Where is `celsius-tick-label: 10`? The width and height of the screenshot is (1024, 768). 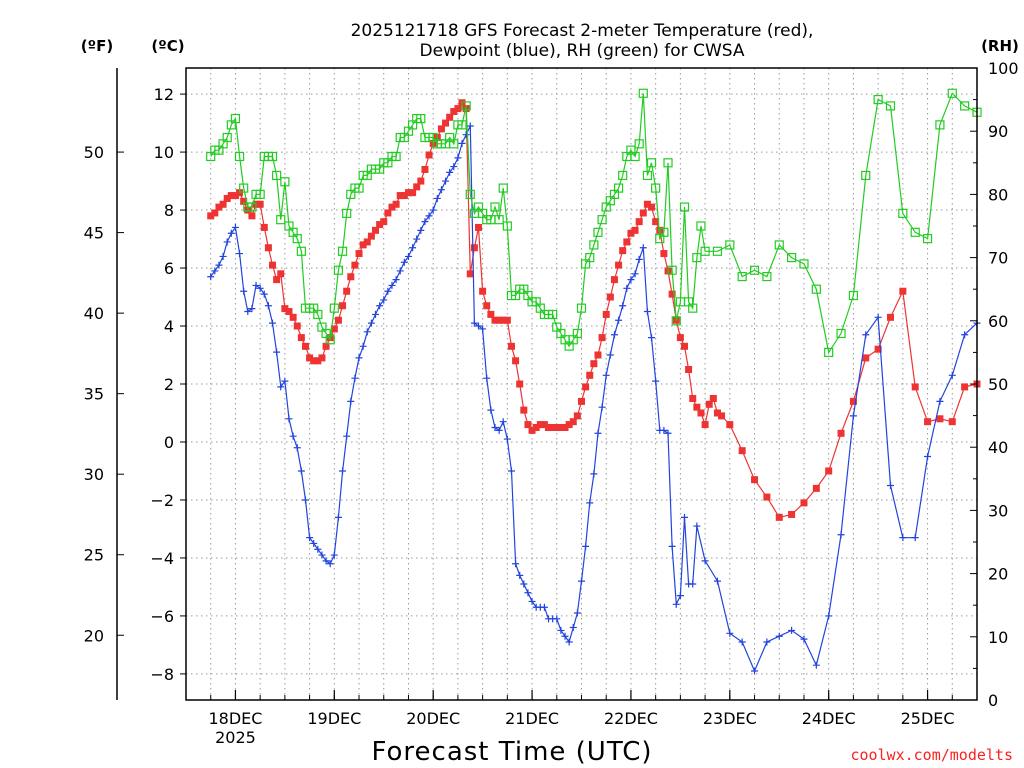 celsius-tick-label: 10 is located at coordinates (164, 152).